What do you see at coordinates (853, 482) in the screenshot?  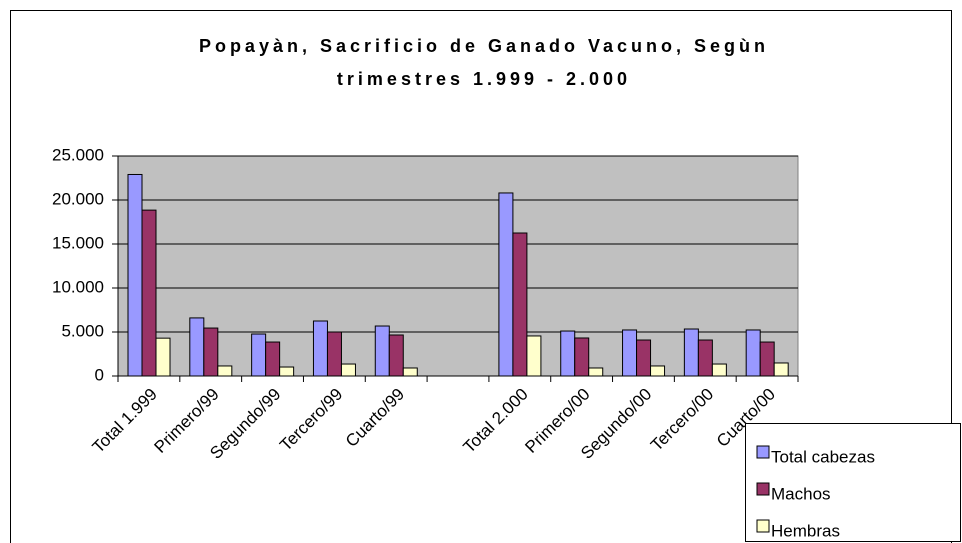 I see `legend-box` at bounding box center [853, 482].